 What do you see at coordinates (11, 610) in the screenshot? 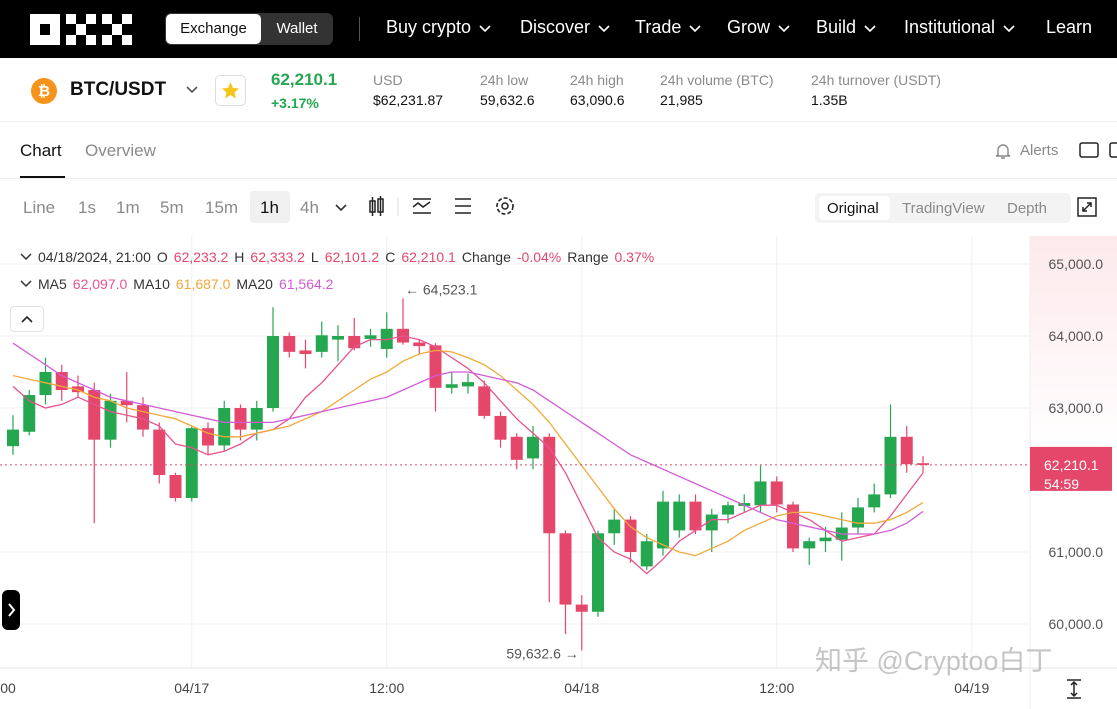
I see `sidebar-toggle` at bounding box center [11, 610].